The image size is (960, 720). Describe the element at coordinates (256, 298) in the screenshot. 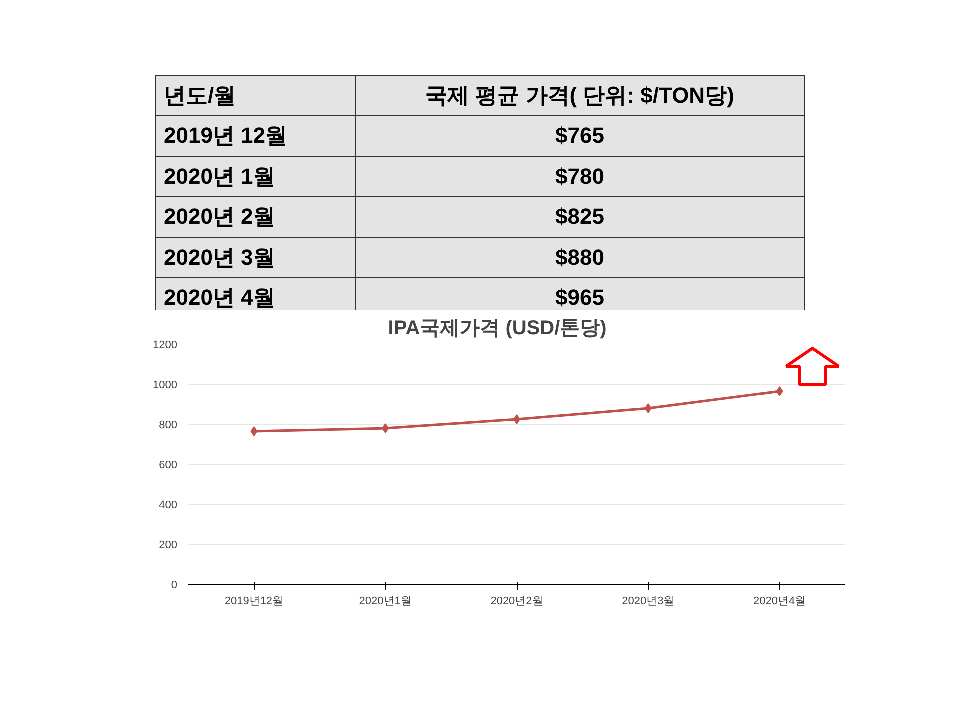

I see `text: 2020년 4월` at that location.